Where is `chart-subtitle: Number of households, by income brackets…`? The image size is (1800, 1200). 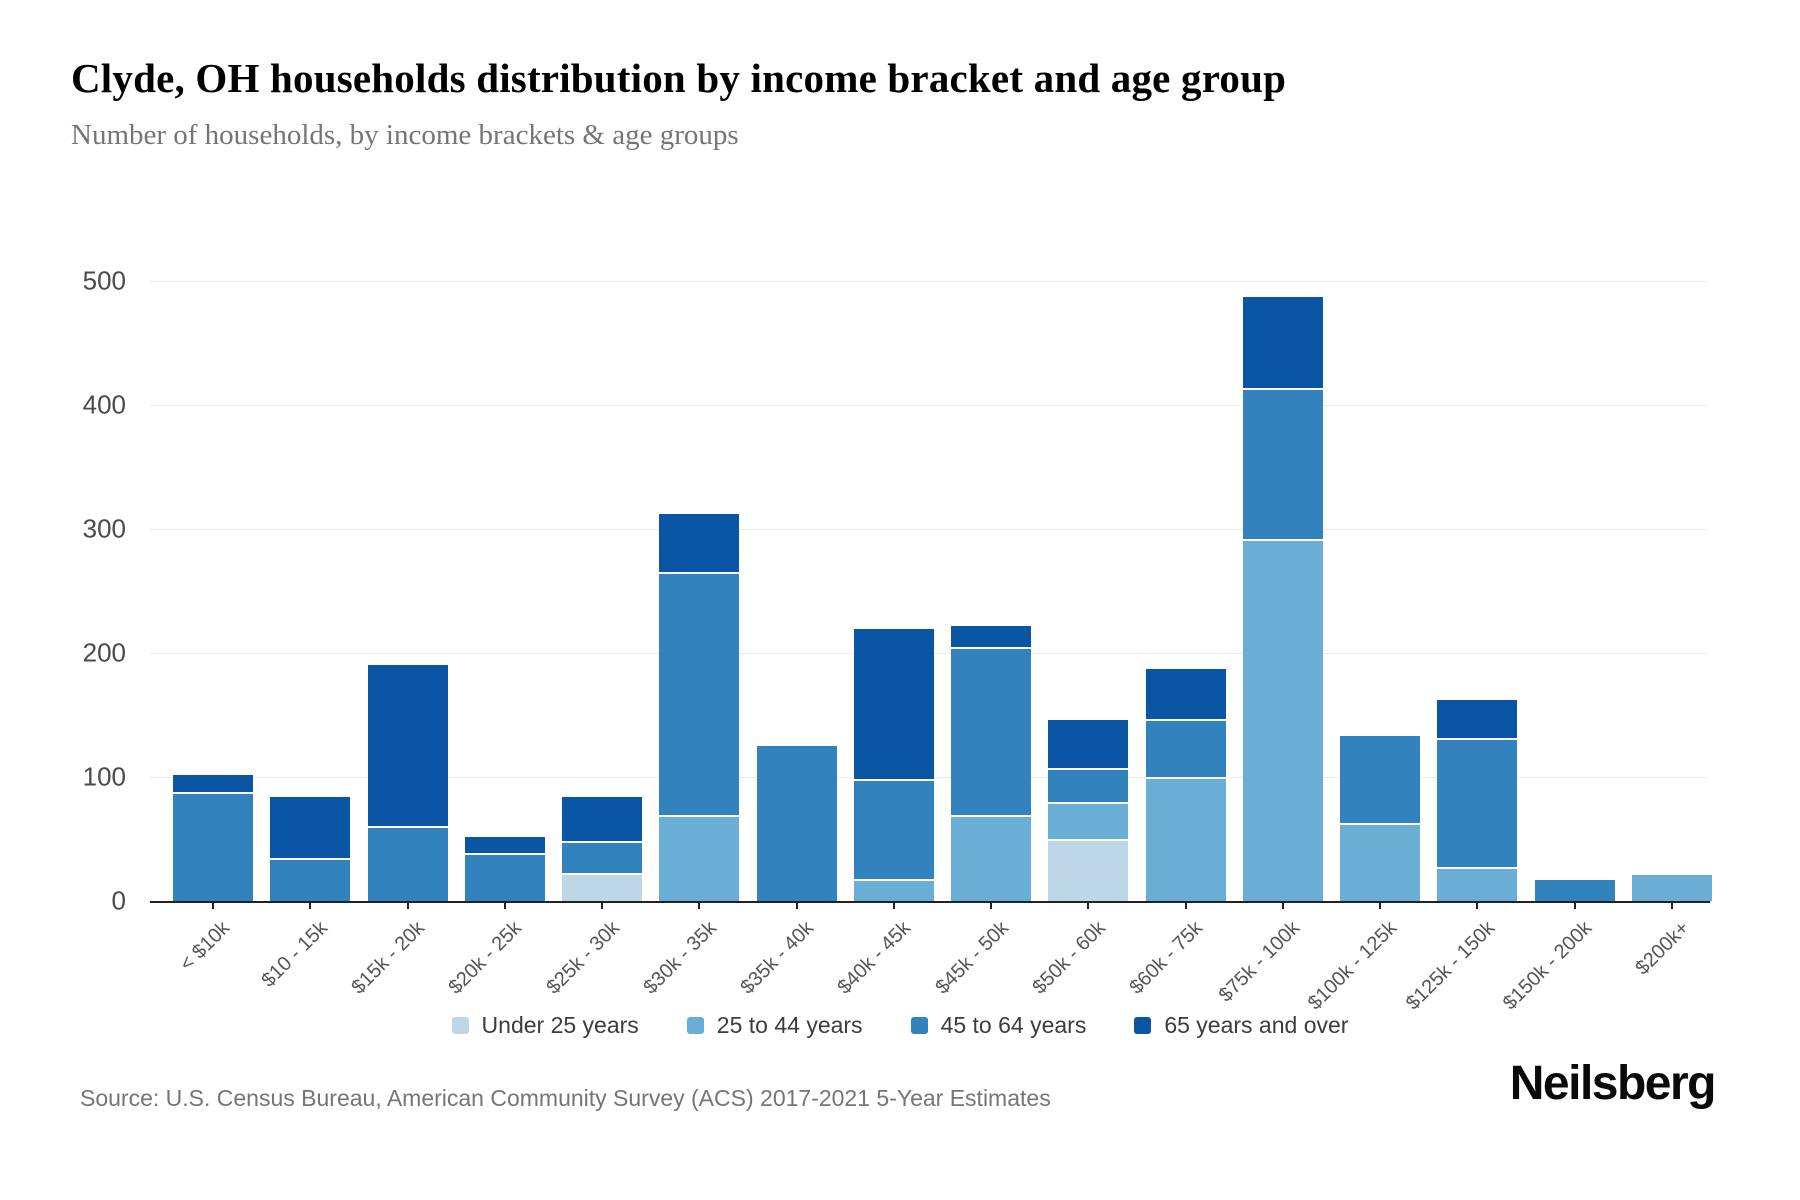
chart-subtitle: Number of households, by income brackets… is located at coordinates (405, 135).